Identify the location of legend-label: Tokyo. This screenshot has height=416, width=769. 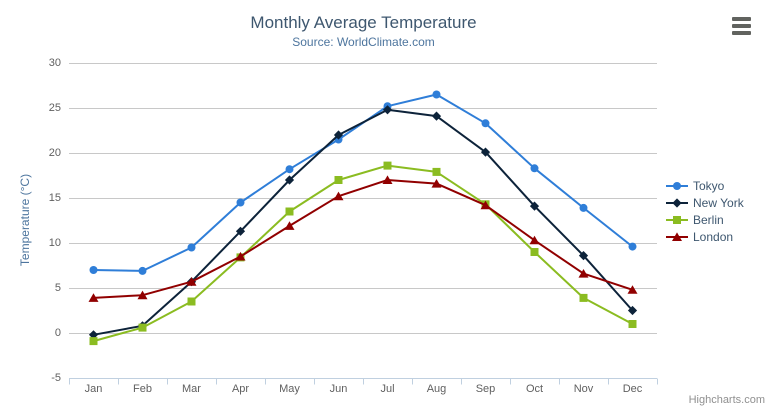
(709, 185).